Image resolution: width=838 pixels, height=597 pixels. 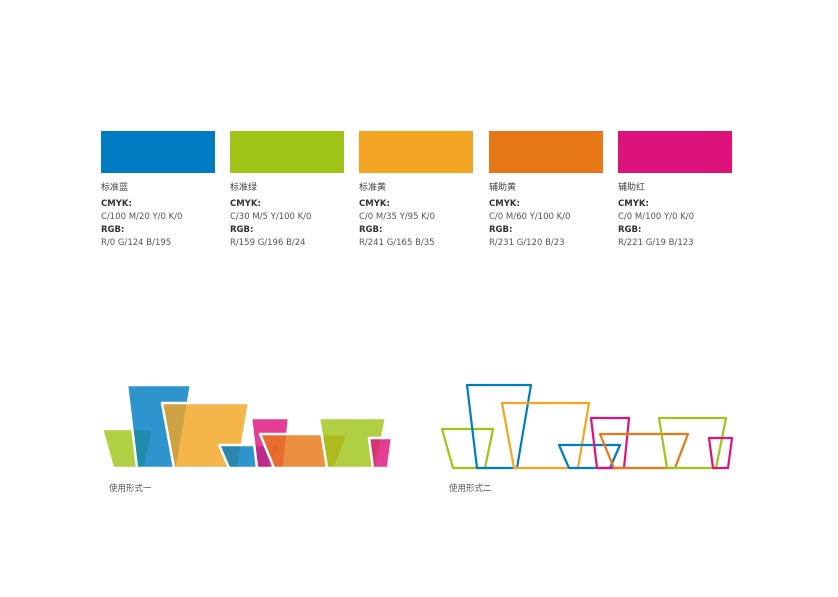 I want to click on cmyk-value: C/0 M/35 Y/95 K/0, so click(x=397, y=217).